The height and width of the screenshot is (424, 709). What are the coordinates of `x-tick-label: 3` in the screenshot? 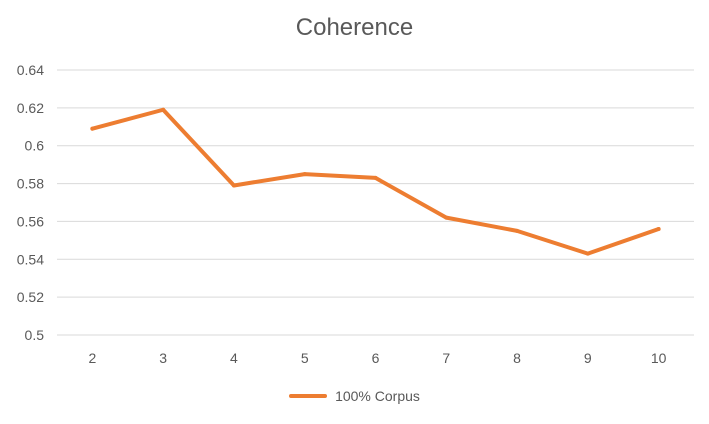 It's located at (163, 358).